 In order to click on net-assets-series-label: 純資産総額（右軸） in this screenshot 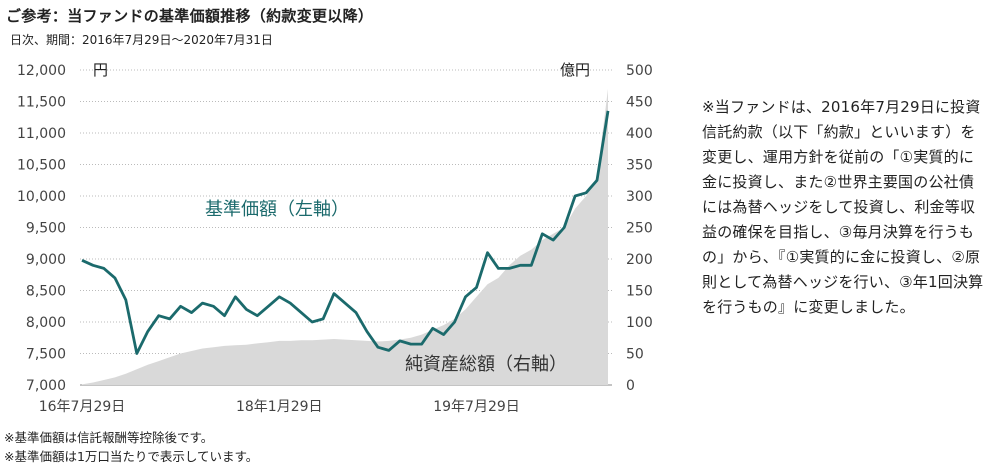, I will do `click(486, 364)`.